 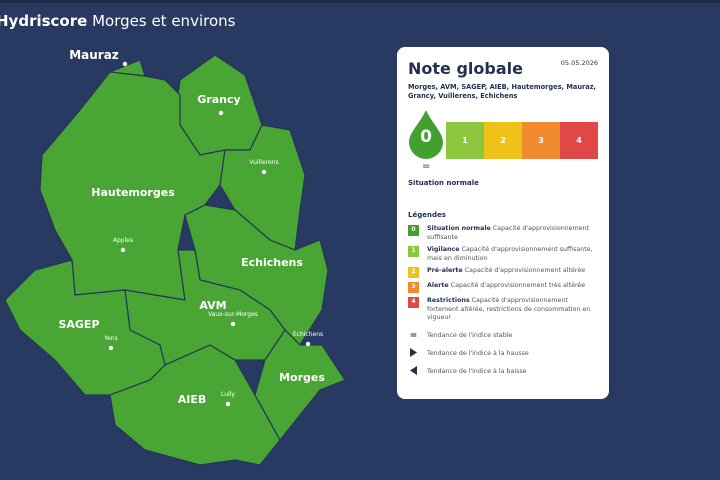 What do you see at coordinates (477, 371) in the screenshot?
I see `trend-text: Tendance de l'indice à la baisse` at bounding box center [477, 371].